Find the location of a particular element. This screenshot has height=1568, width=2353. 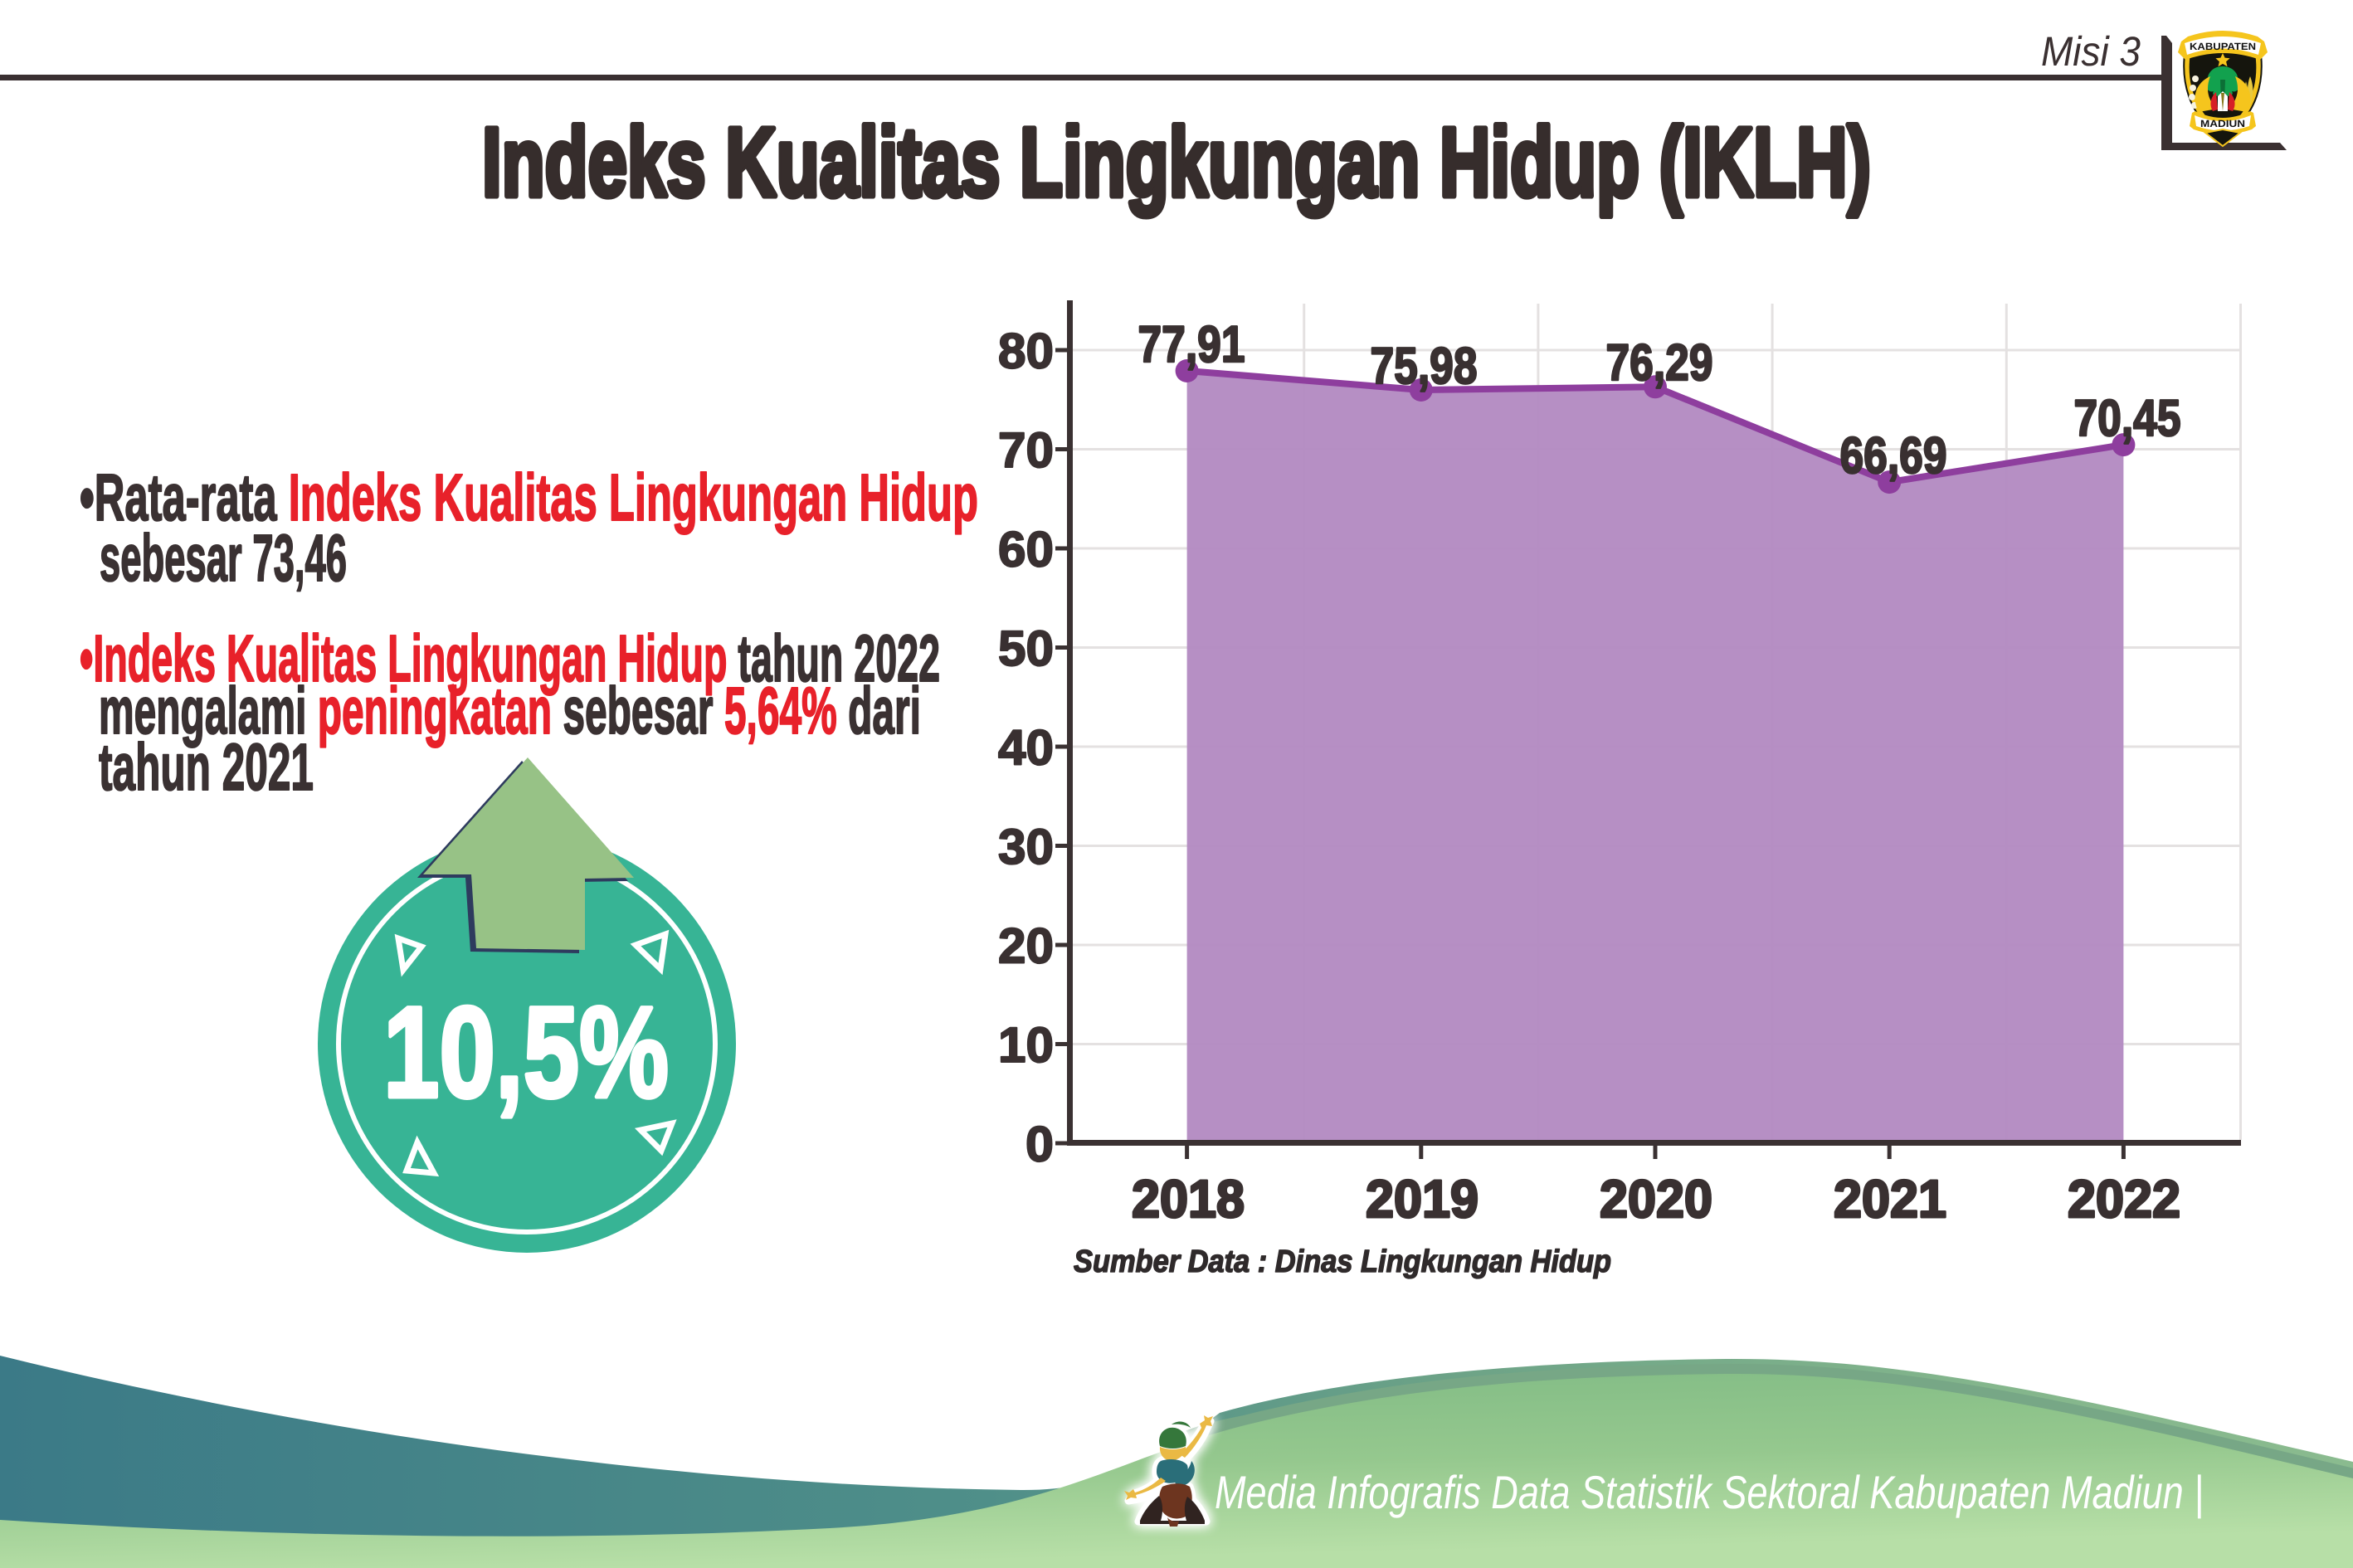

svg-text: KABUPATEN is located at coordinates (2223, 46).